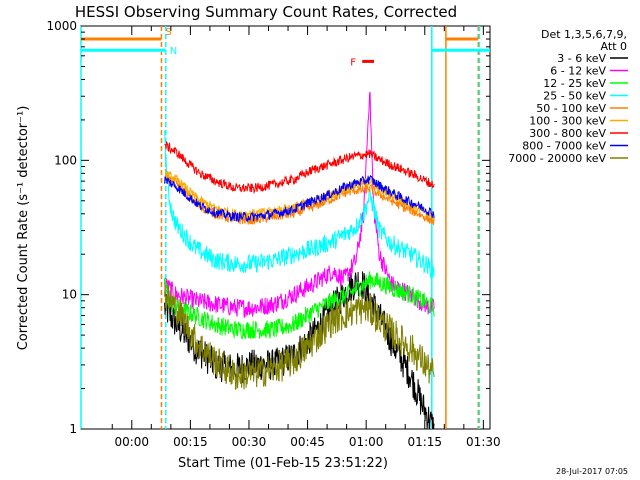 The image size is (640, 480). I want to click on y-tick-label: 1000, so click(61, 26).